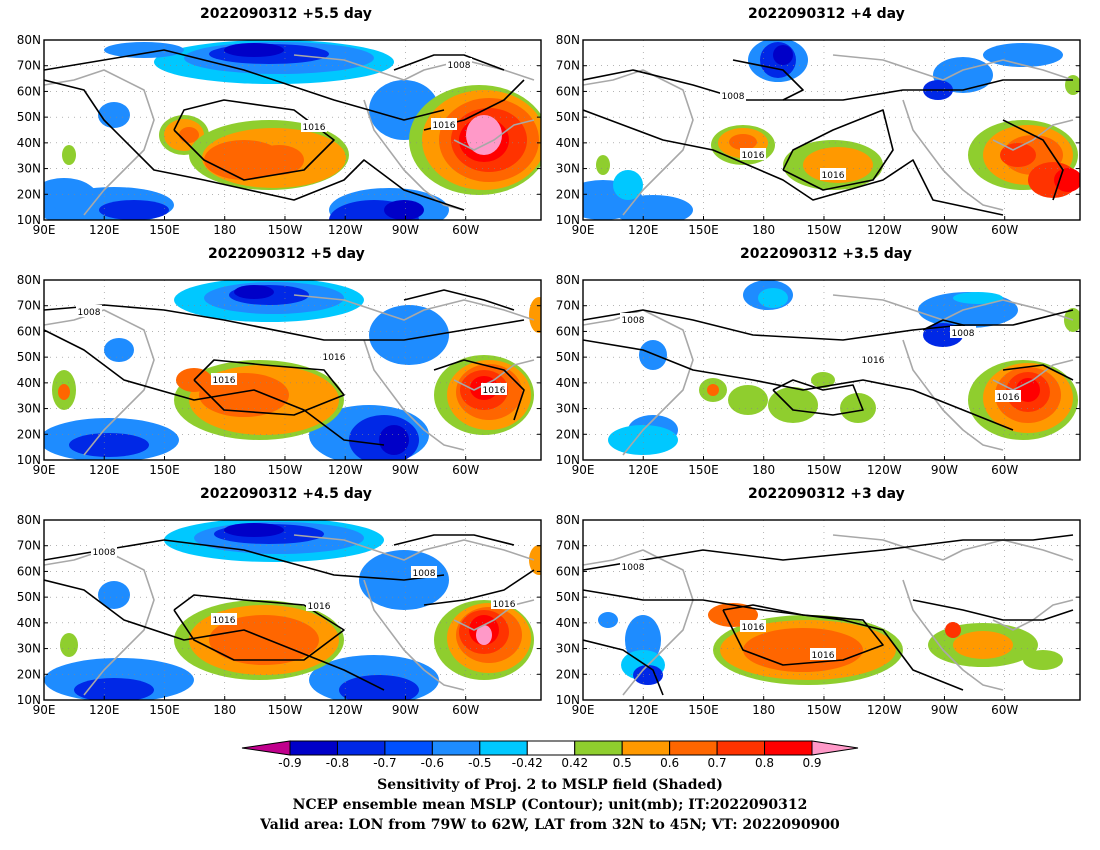 This screenshot has height=850, width=1100. Describe the element at coordinates (826, 494) in the screenshot. I see `panel-title: 2022090312 +3 day` at that location.